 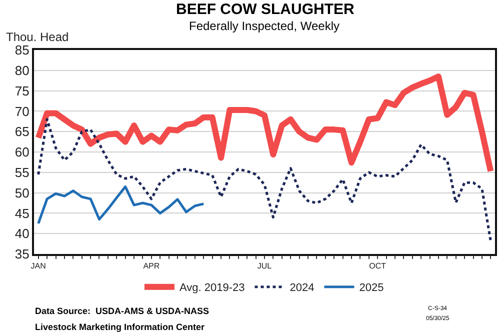 What do you see at coordinates (22, 213) in the screenshot?
I see `y-tick-label: 45` at bounding box center [22, 213].